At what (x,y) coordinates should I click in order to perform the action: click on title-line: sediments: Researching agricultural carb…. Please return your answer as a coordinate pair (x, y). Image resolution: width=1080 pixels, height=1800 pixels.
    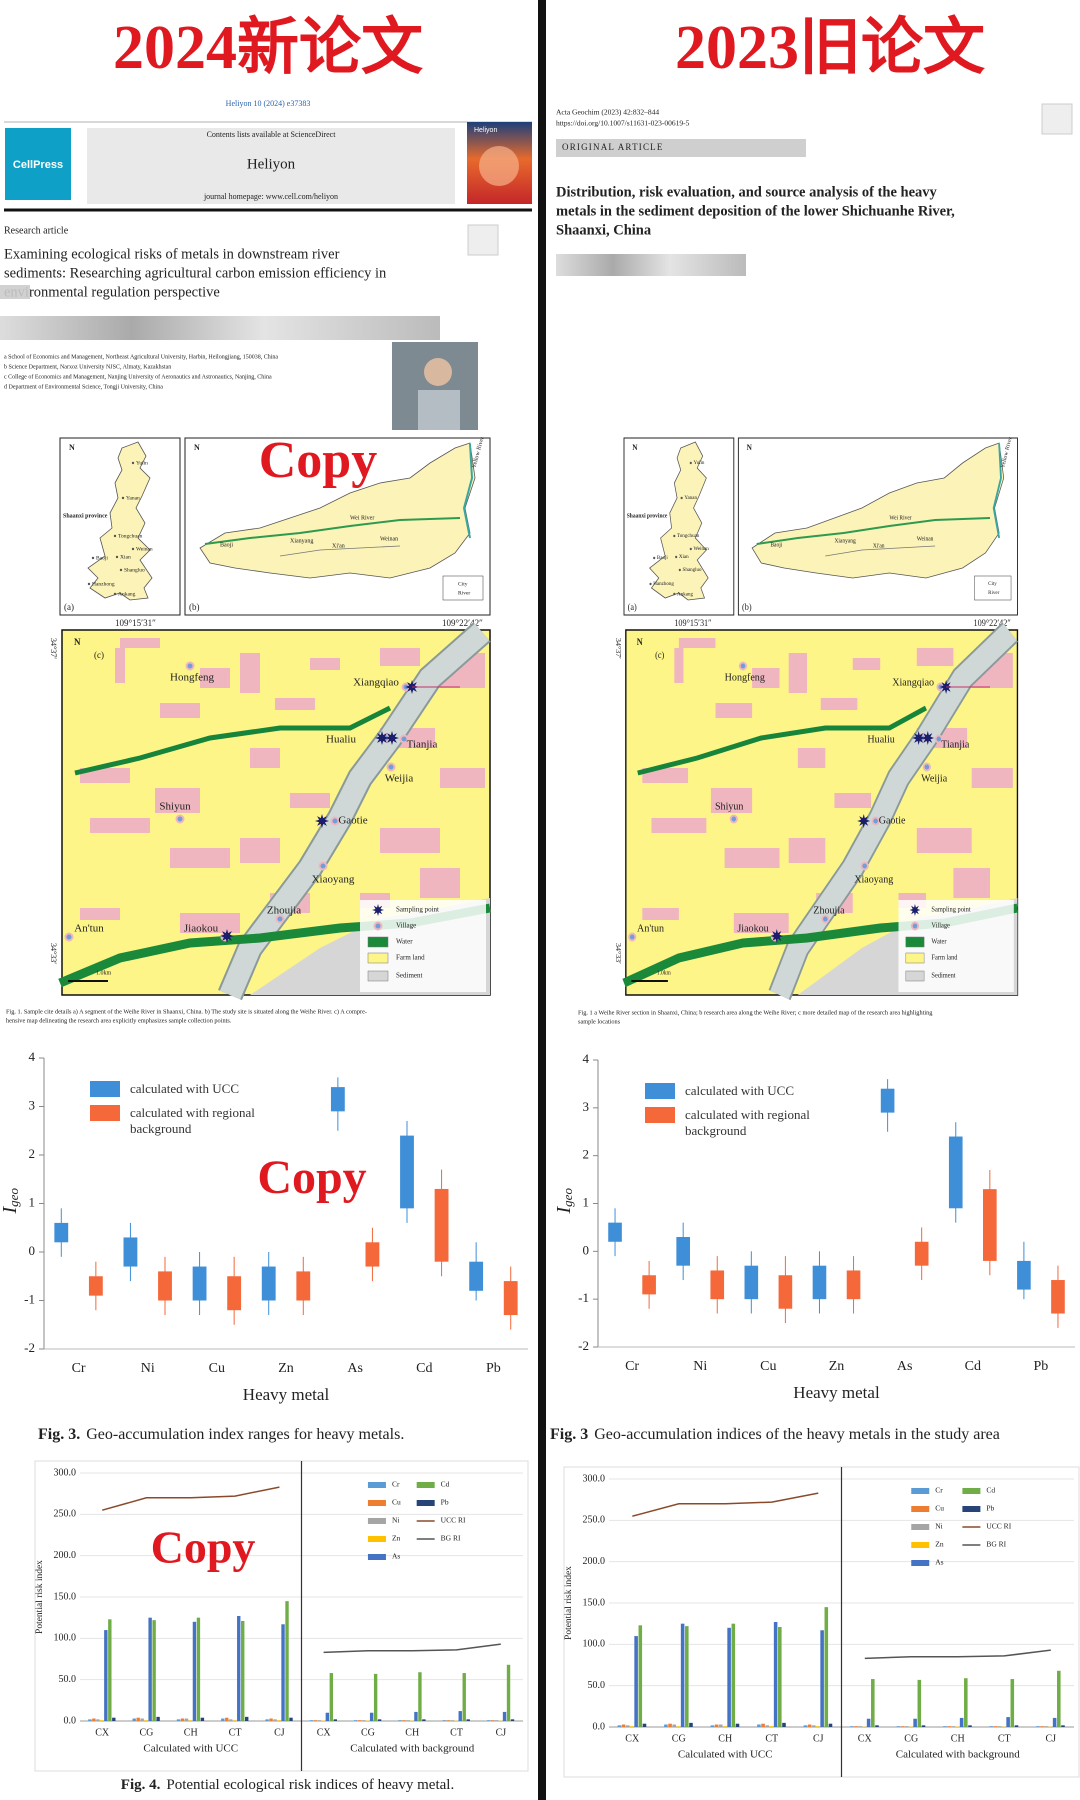
    Looking at the image, I should click on (195, 273).